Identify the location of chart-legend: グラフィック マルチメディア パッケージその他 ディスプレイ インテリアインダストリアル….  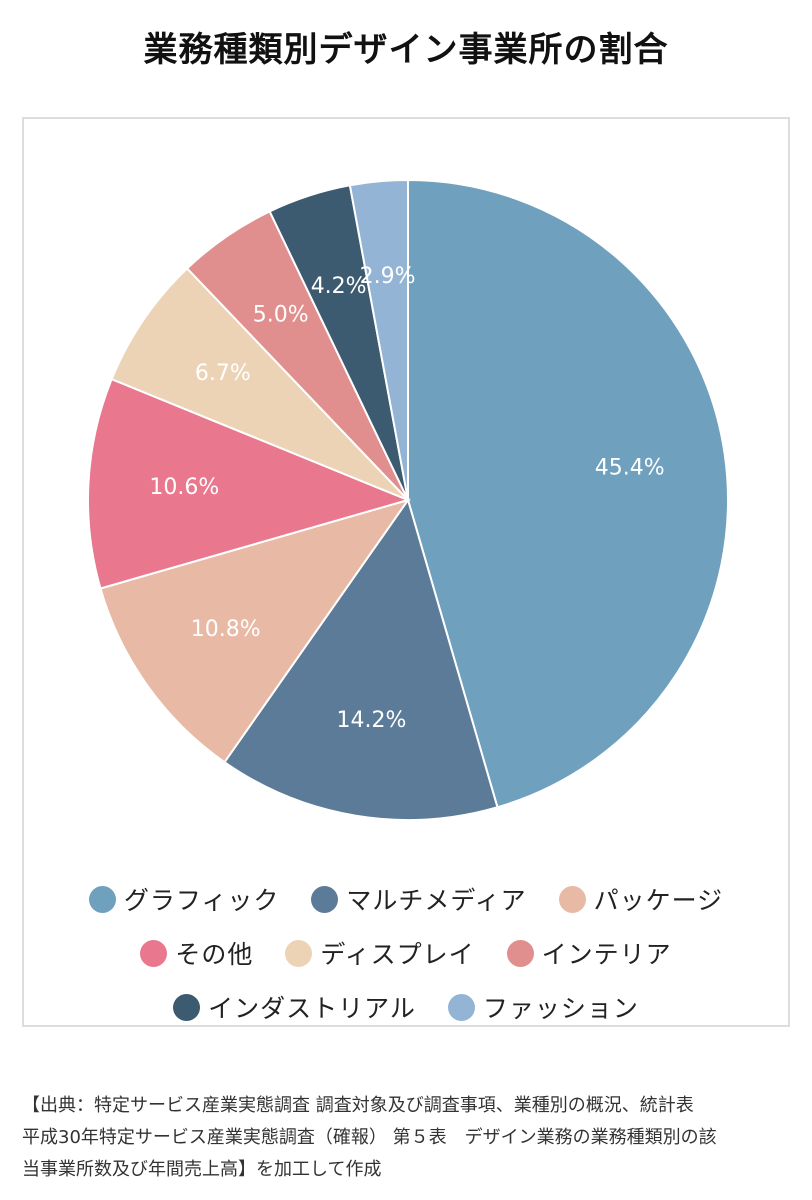
(406, 953).